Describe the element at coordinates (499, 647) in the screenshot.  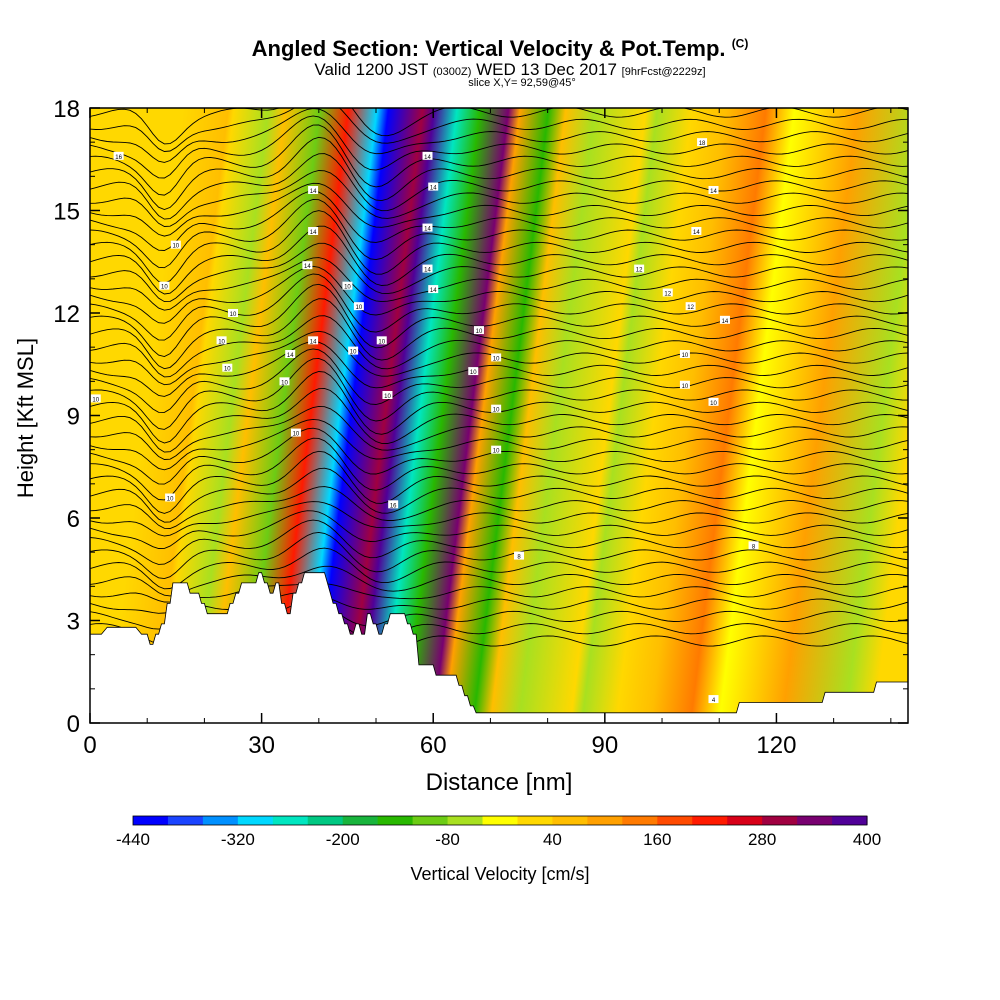
I see `terrain` at that location.